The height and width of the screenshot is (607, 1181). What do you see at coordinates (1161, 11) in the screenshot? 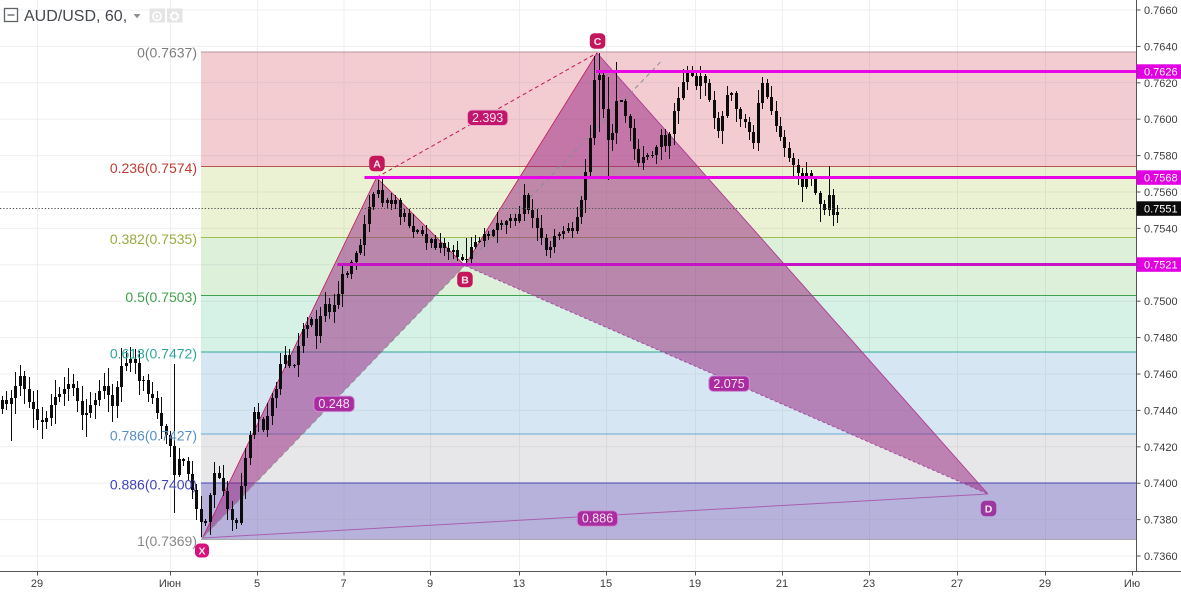
I see `svg-text: 0.7660` at bounding box center [1161, 11].